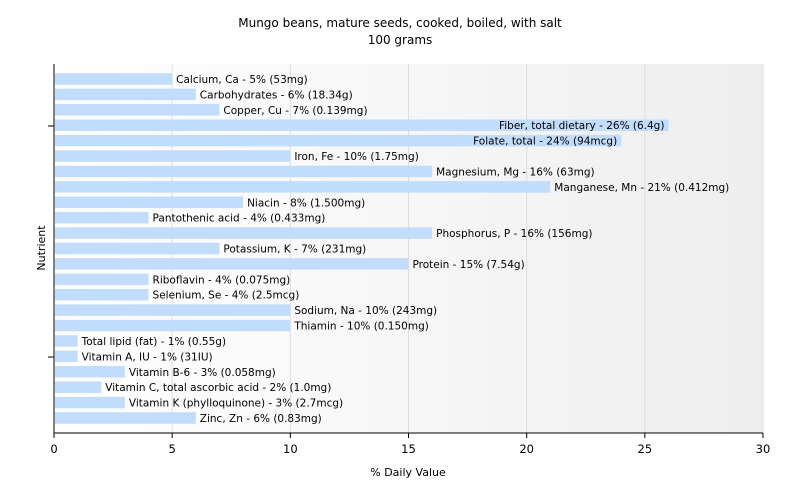  I want to click on x-tick-label: 10, so click(290, 449).